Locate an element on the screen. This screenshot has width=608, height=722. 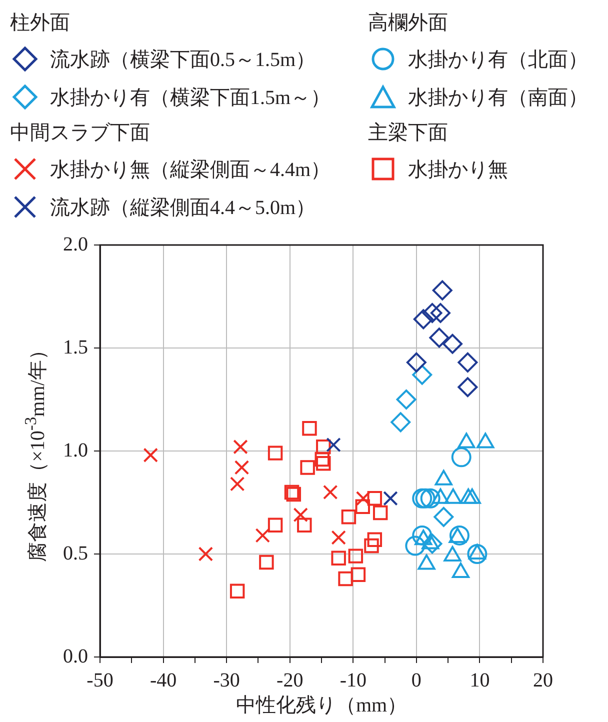
text: 高欄外面 is located at coordinates (408, 23).